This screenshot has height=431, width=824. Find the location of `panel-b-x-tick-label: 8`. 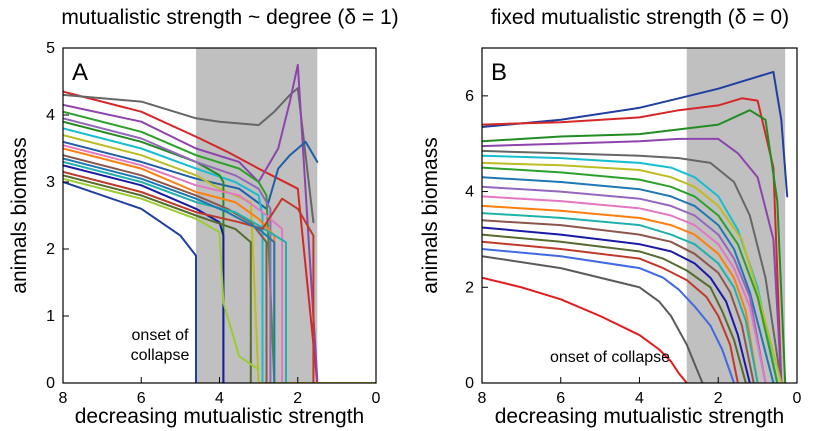

panel-b-x-tick-label: 8 is located at coordinates (482, 398).